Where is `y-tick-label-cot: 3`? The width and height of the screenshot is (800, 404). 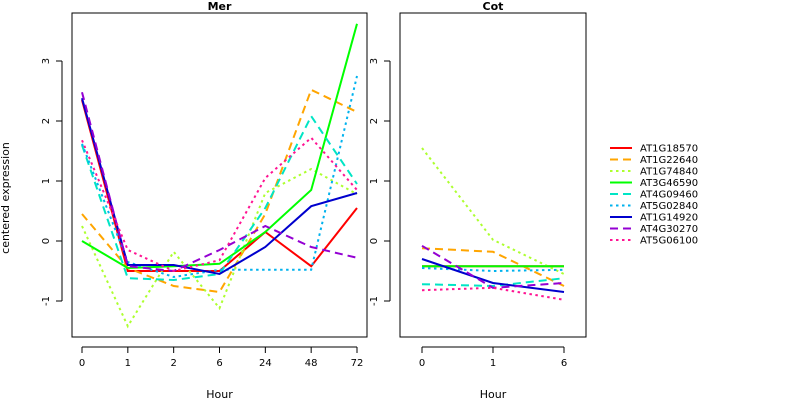 y-tick-label-cot: 3 is located at coordinates (374, 61).